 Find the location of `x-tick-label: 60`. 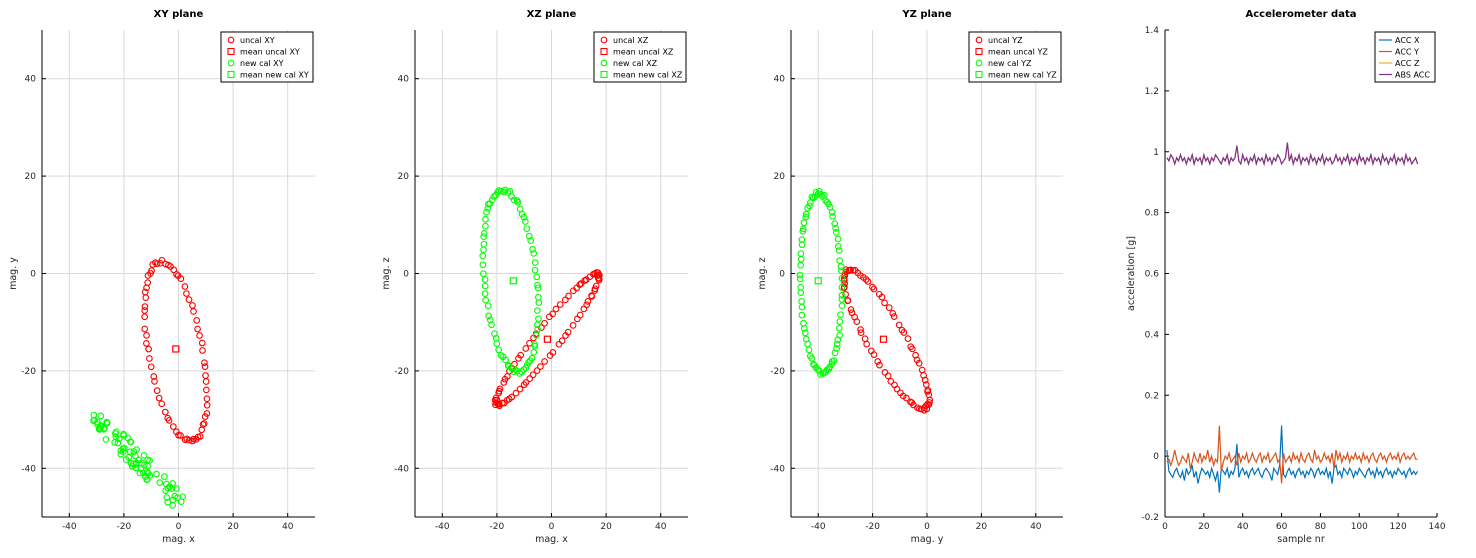

x-tick-label: 60 is located at coordinates (1282, 527).